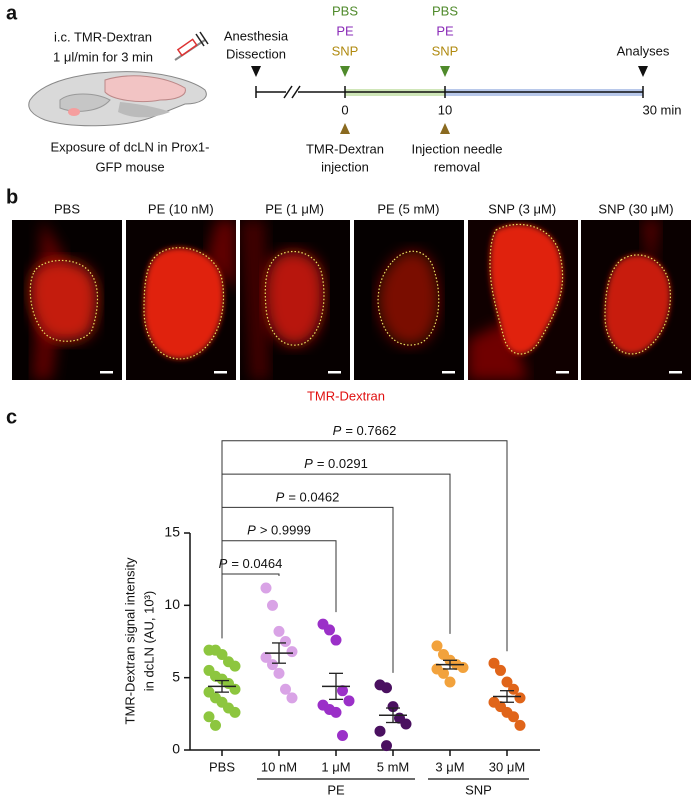  Describe the element at coordinates (370, 430) in the screenshot. I see `p-text: = 0.7662` at that location.